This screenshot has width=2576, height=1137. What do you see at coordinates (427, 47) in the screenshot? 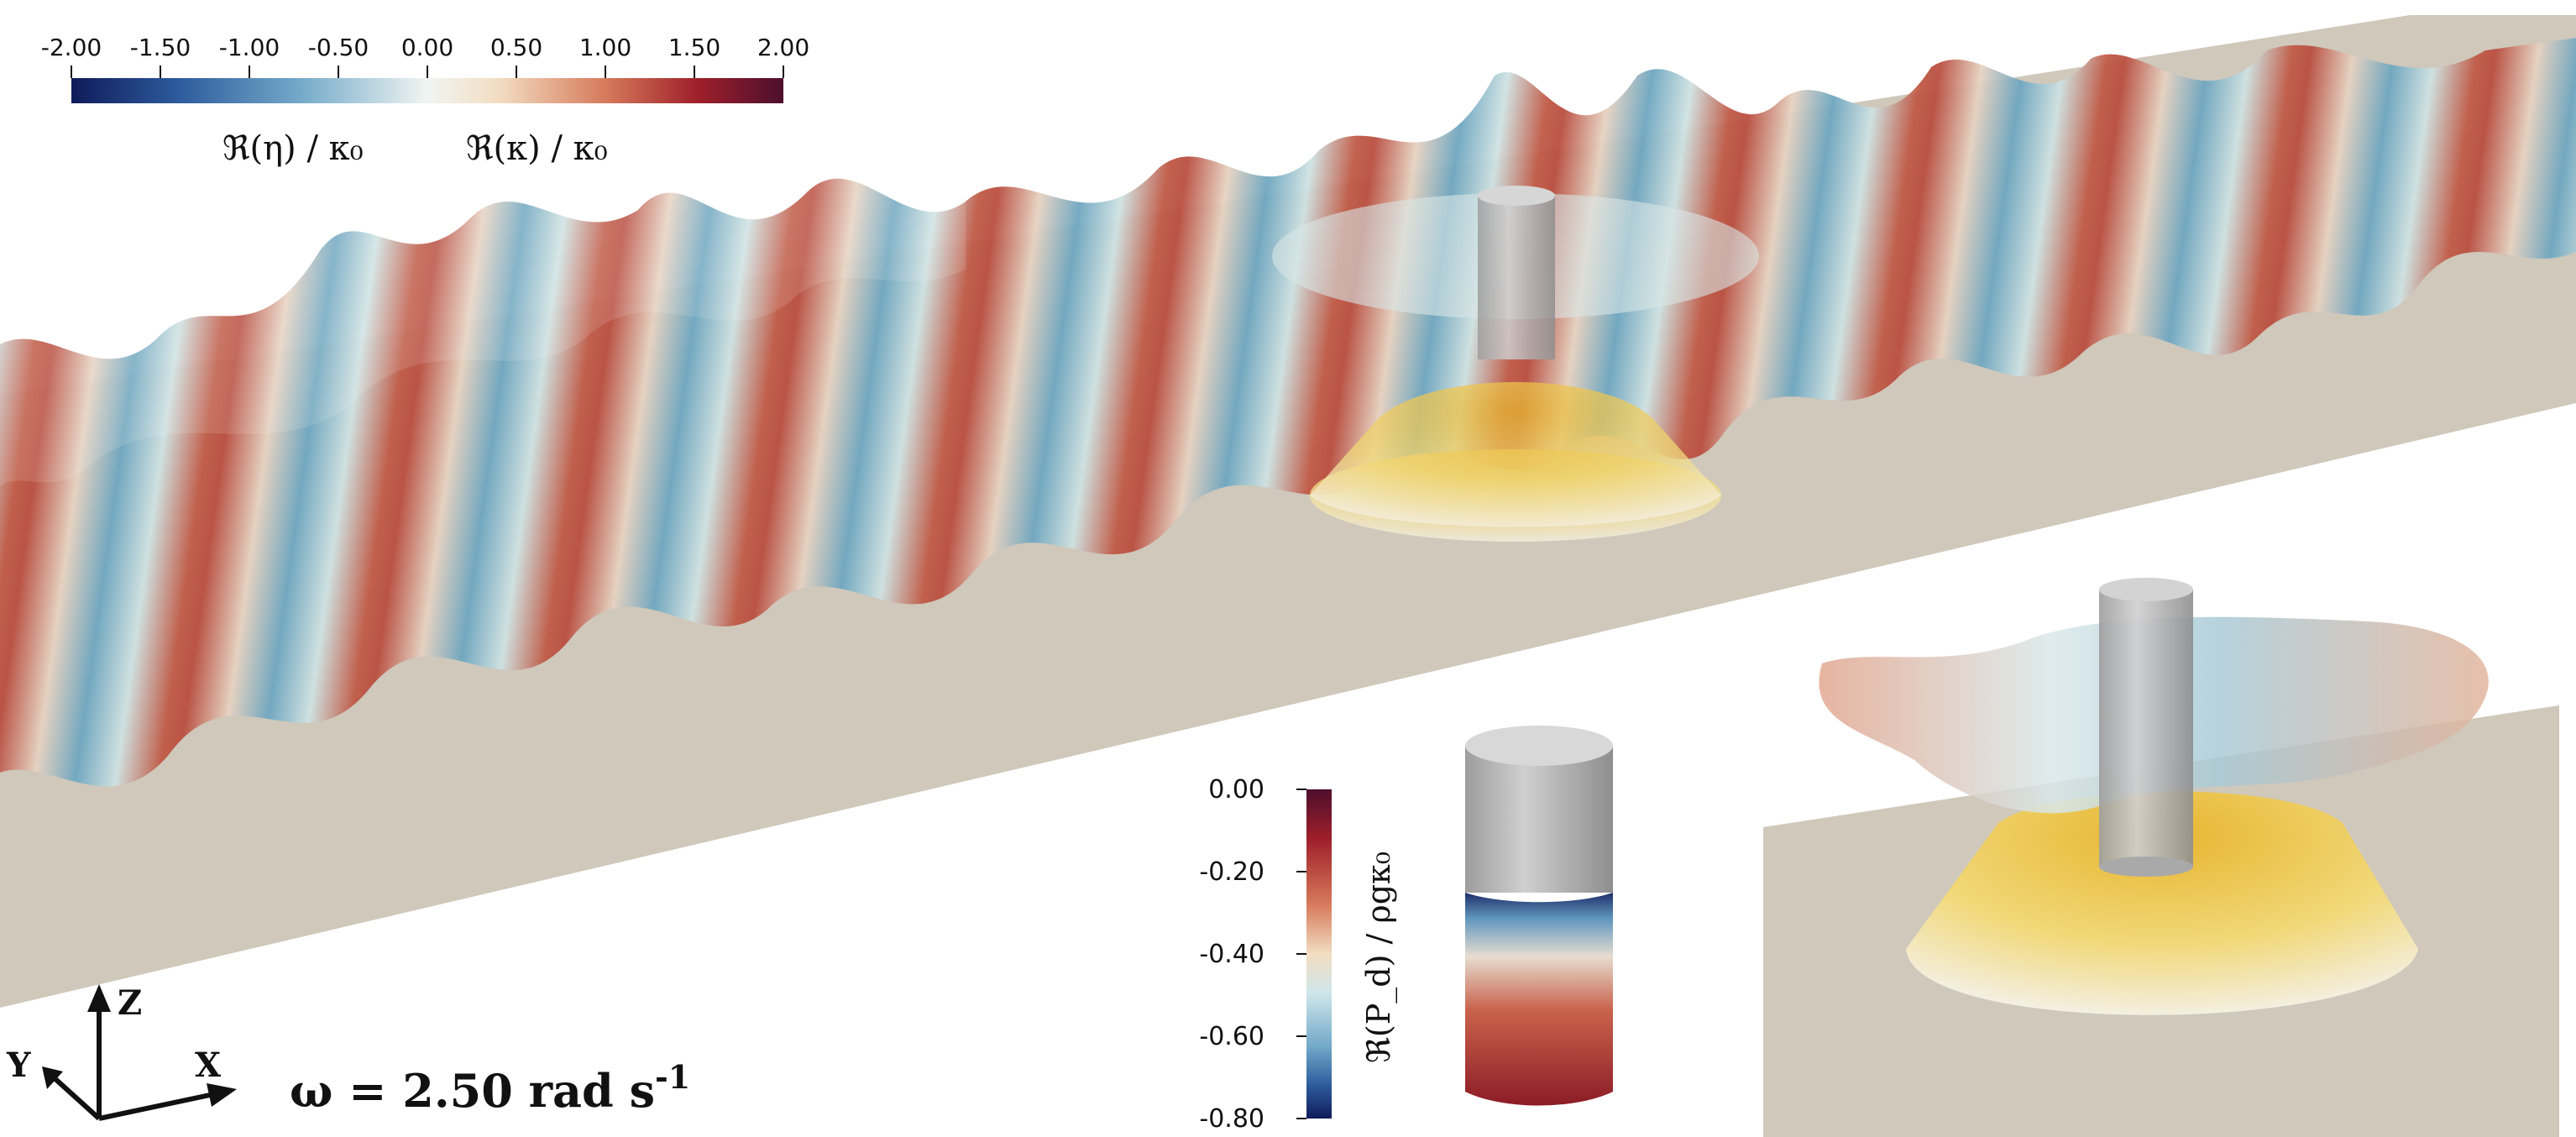
I see `colorbar-top-tick-label: 0.00` at bounding box center [427, 47].